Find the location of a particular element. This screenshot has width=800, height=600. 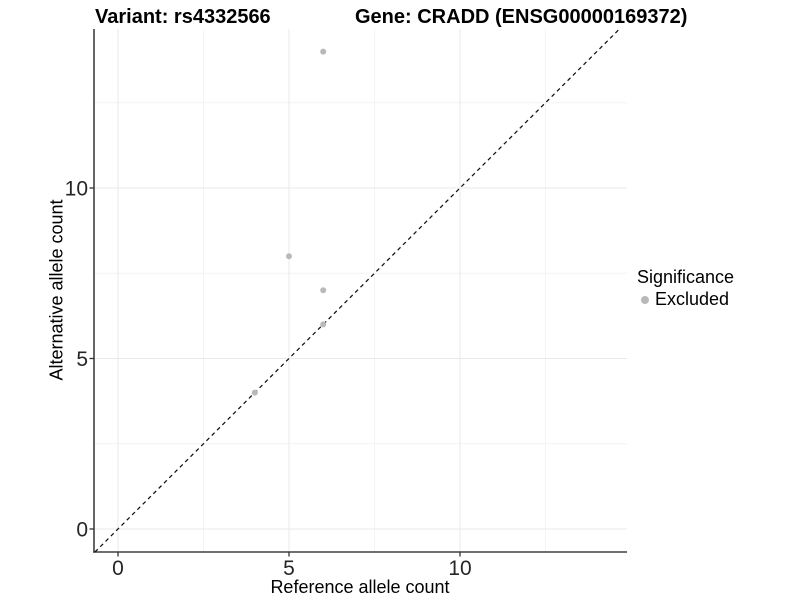

y-tick-label: 0 is located at coordinates (82, 530).